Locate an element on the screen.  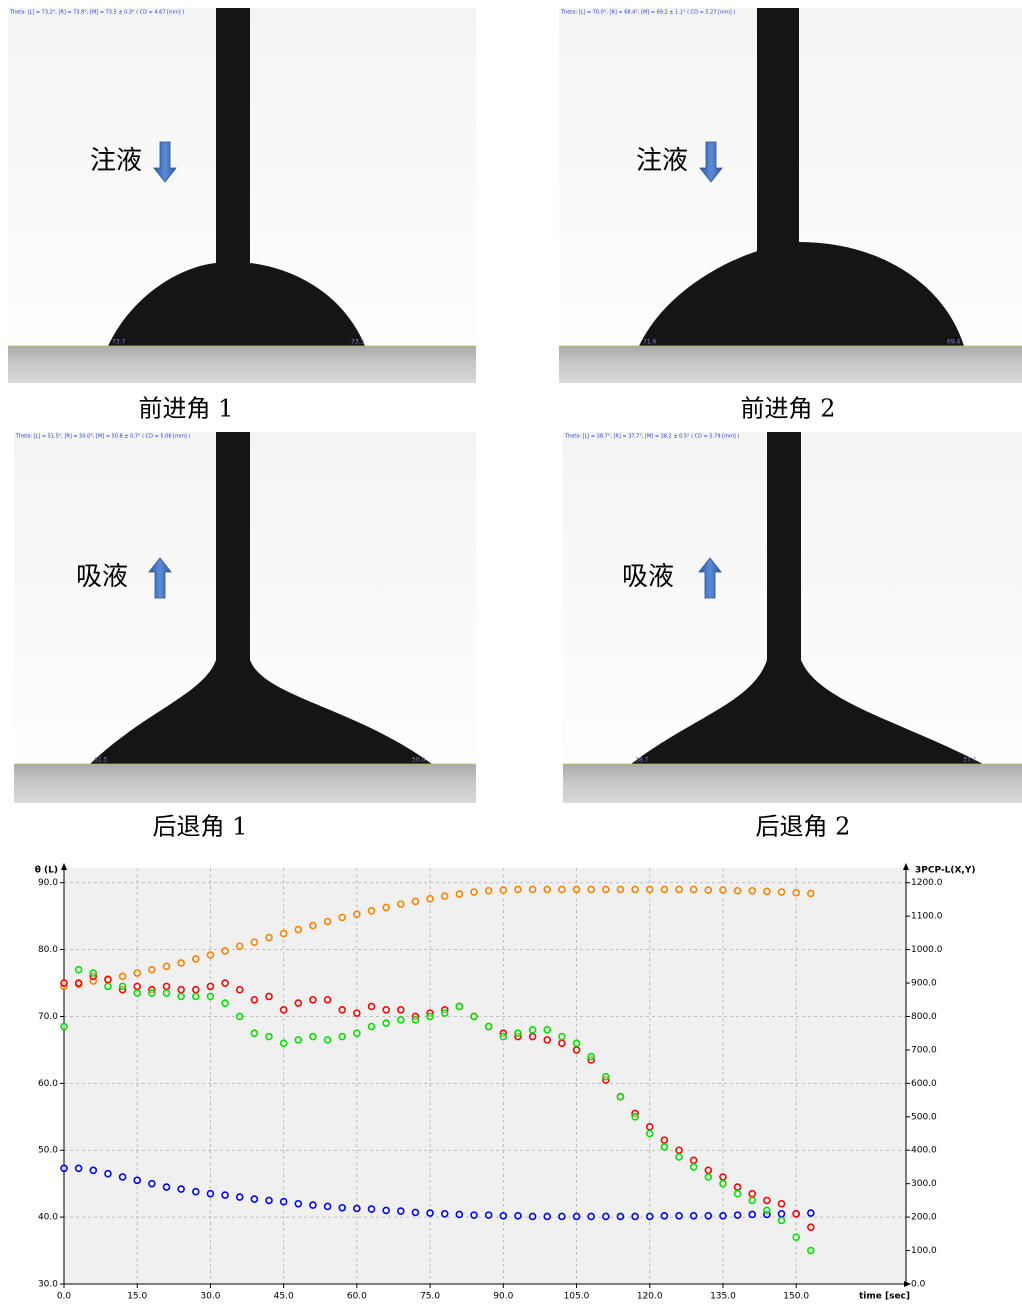
y-axis-label: θ (L) is located at coordinates (46, 871).